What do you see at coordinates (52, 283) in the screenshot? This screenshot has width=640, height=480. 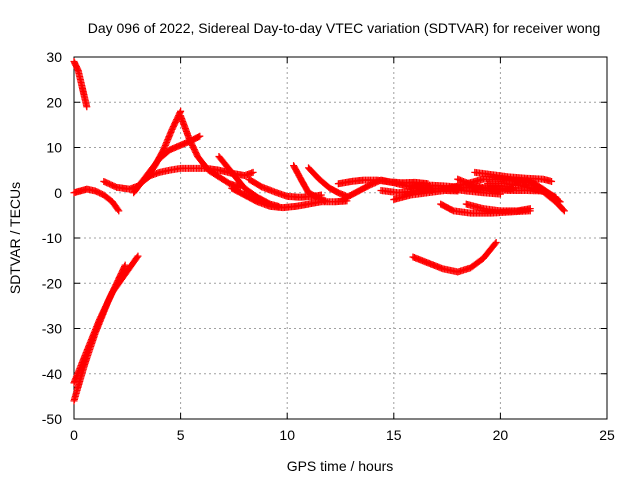 I see `y-tick-label: -20` at bounding box center [52, 283].